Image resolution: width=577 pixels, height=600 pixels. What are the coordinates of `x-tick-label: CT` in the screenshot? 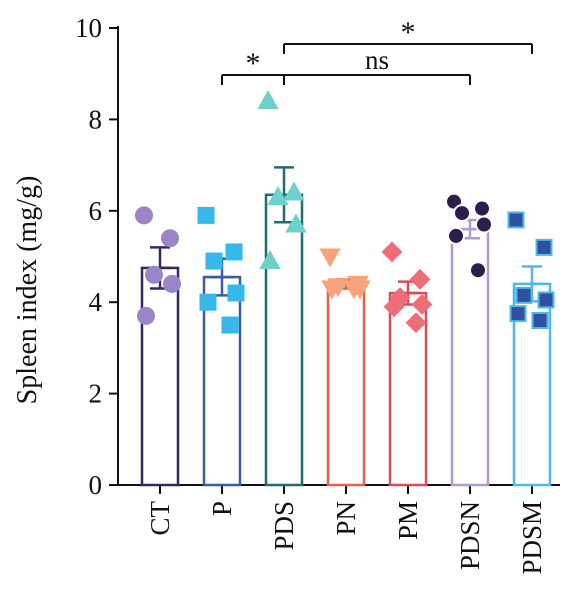 It's located at (160, 518).